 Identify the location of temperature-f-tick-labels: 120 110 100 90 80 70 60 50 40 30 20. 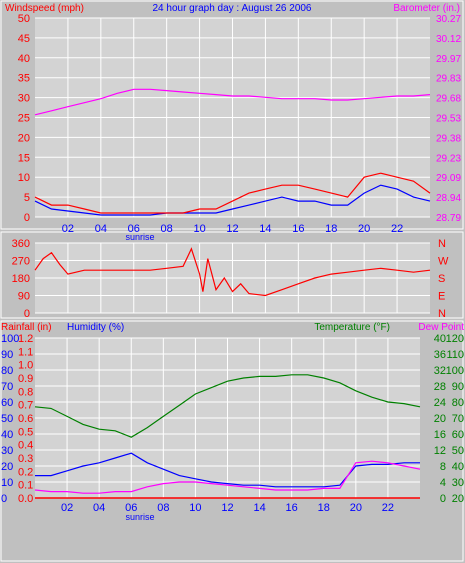
(455, 419).